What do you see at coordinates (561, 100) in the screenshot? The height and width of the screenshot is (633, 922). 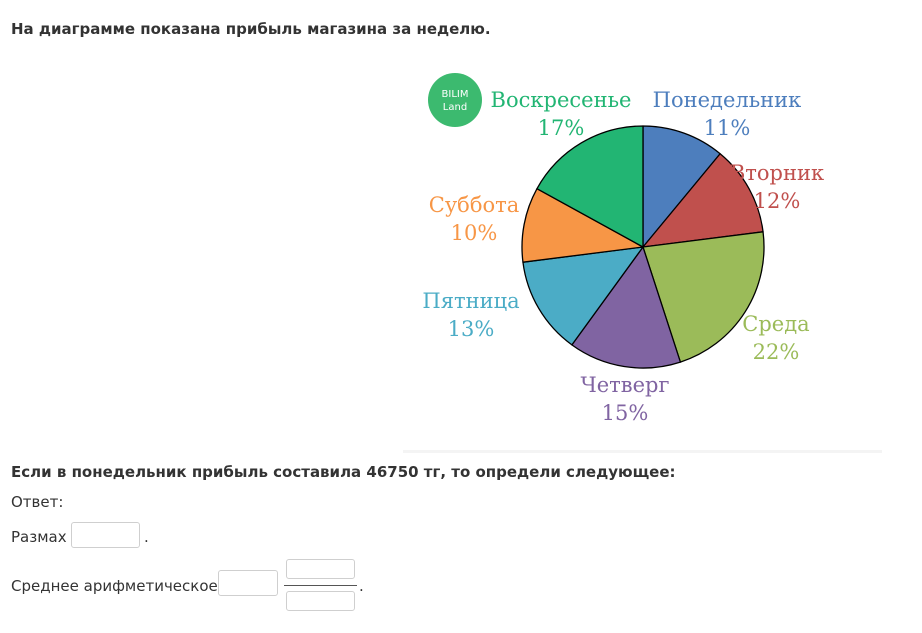 I see `pie-label-7: Воскресенье` at bounding box center [561, 100].